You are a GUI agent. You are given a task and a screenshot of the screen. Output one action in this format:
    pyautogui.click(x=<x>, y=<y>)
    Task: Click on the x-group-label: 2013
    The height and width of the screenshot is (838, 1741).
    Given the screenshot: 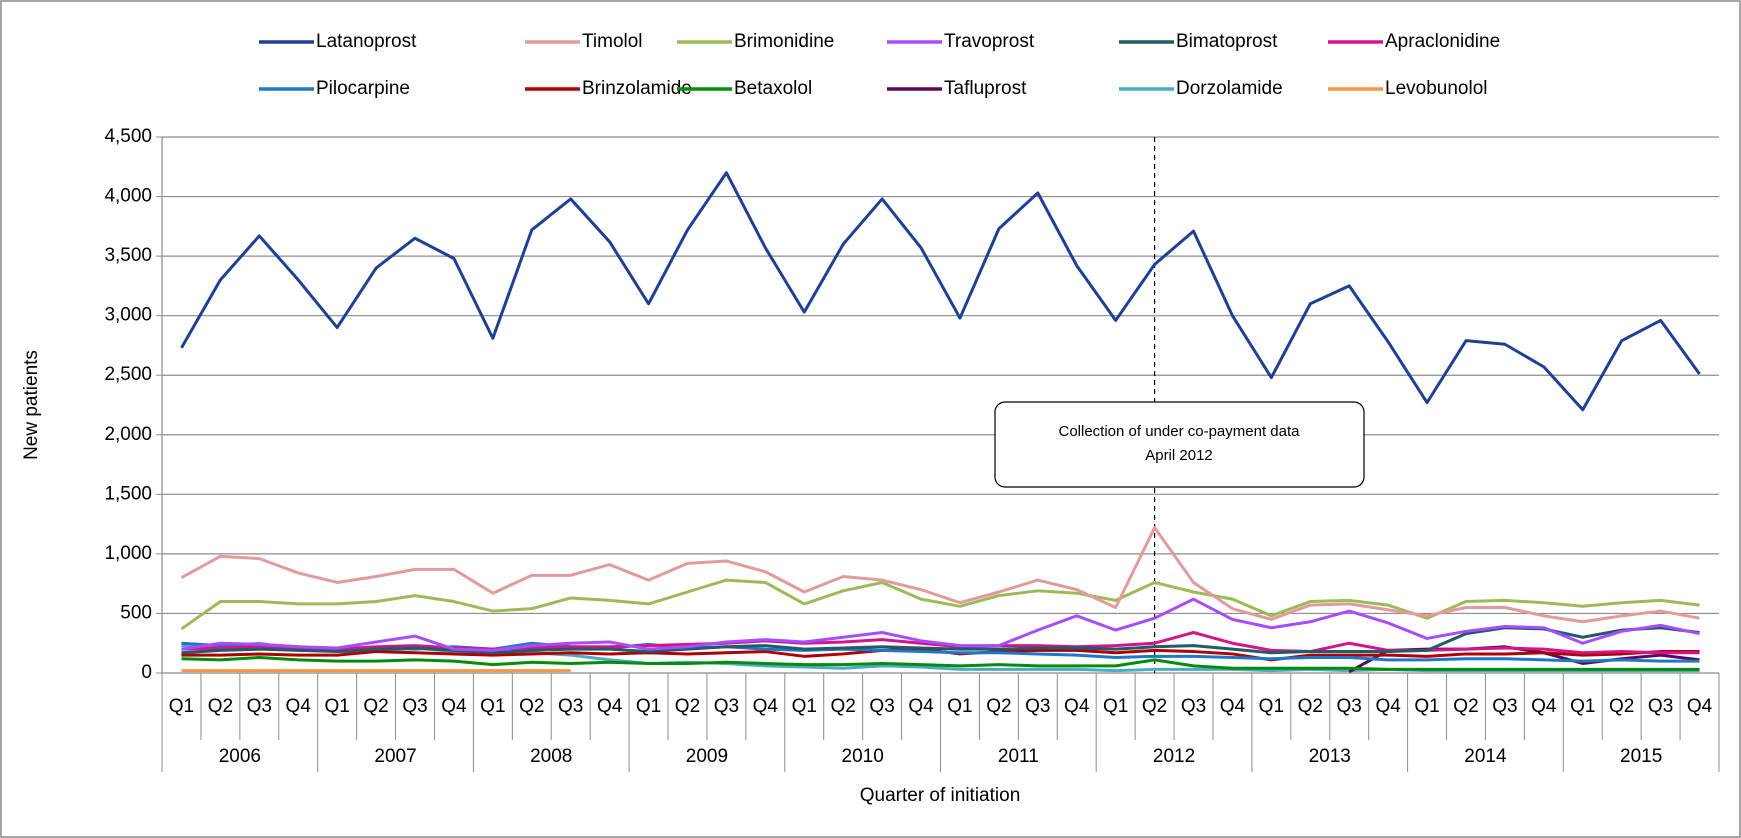 What is the action you would take?
    pyautogui.click(x=1330, y=756)
    